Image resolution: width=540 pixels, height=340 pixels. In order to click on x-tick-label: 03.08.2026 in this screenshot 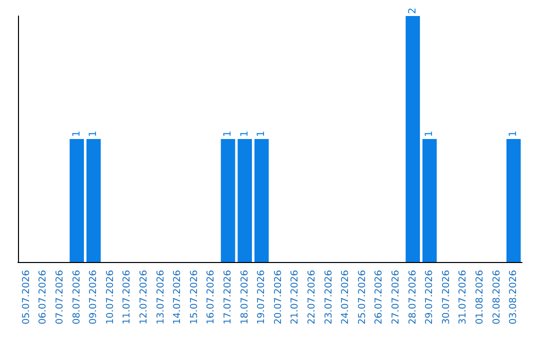, I will do `click(514, 297)`.